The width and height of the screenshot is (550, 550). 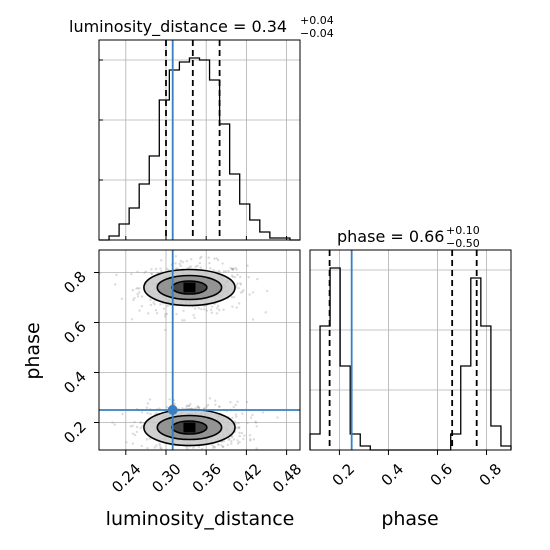 What do you see at coordinates (344, 475) in the screenshot?
I see `hist-phase-xtick-label: 0.2` at bounding box center [344, 475].